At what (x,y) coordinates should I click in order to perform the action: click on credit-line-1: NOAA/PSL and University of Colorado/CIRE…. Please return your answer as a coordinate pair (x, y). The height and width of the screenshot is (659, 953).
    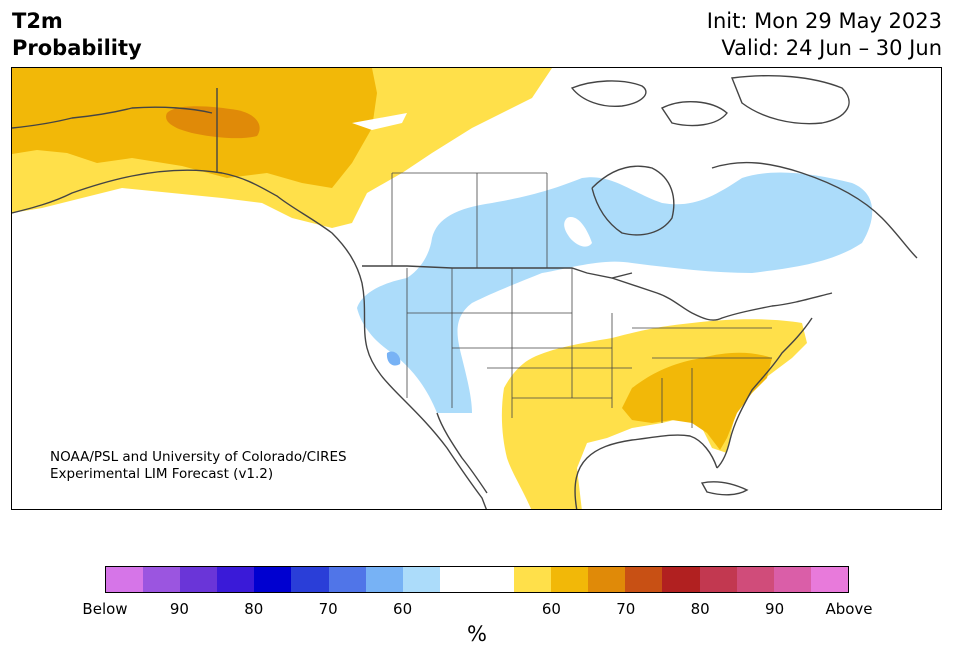
    Looking at the image, I should click on (198, 457).